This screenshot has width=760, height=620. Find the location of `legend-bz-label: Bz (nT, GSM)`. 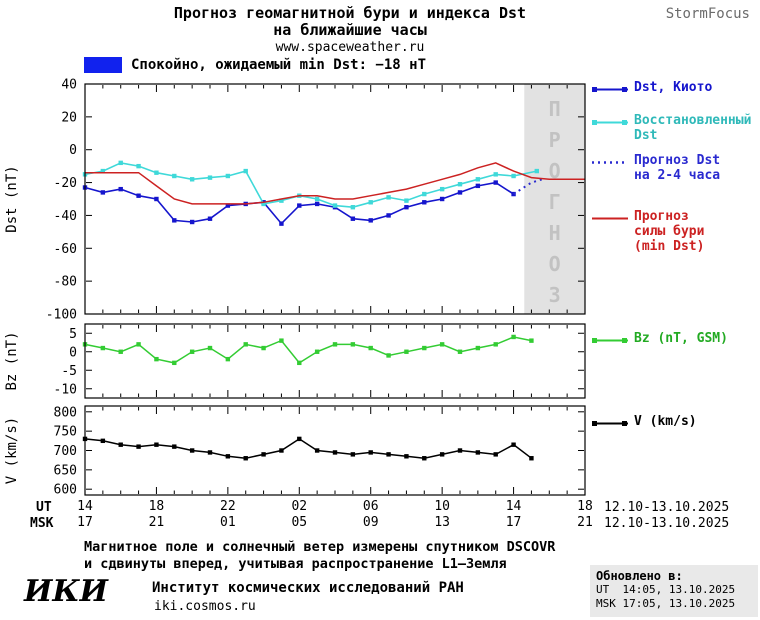

legend-bz-label: Bz (nT, GSM) is located at coordinates (681, 338).